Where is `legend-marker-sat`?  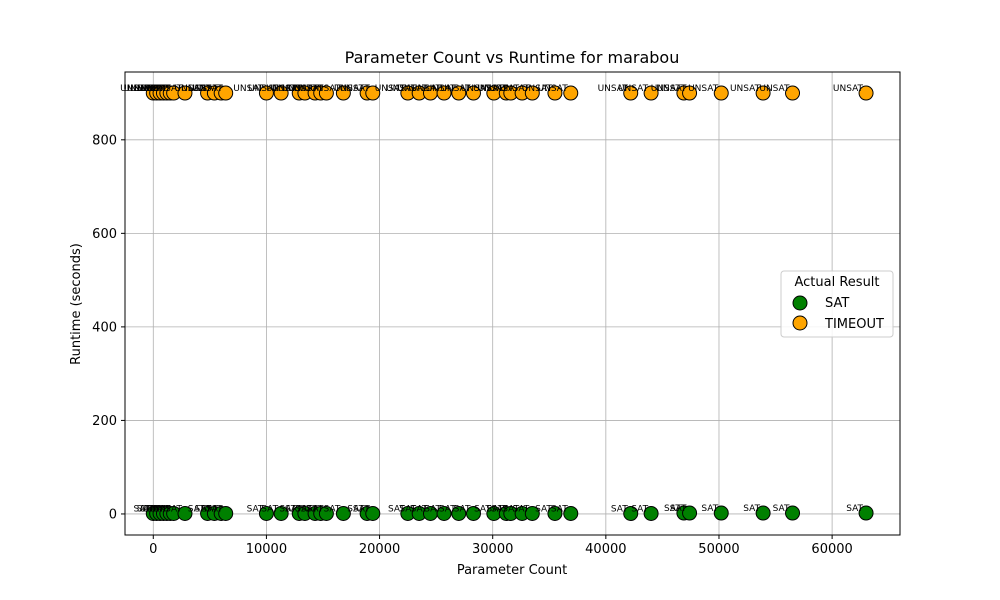
legend-marker-sat is located at coordinates (800, 303).